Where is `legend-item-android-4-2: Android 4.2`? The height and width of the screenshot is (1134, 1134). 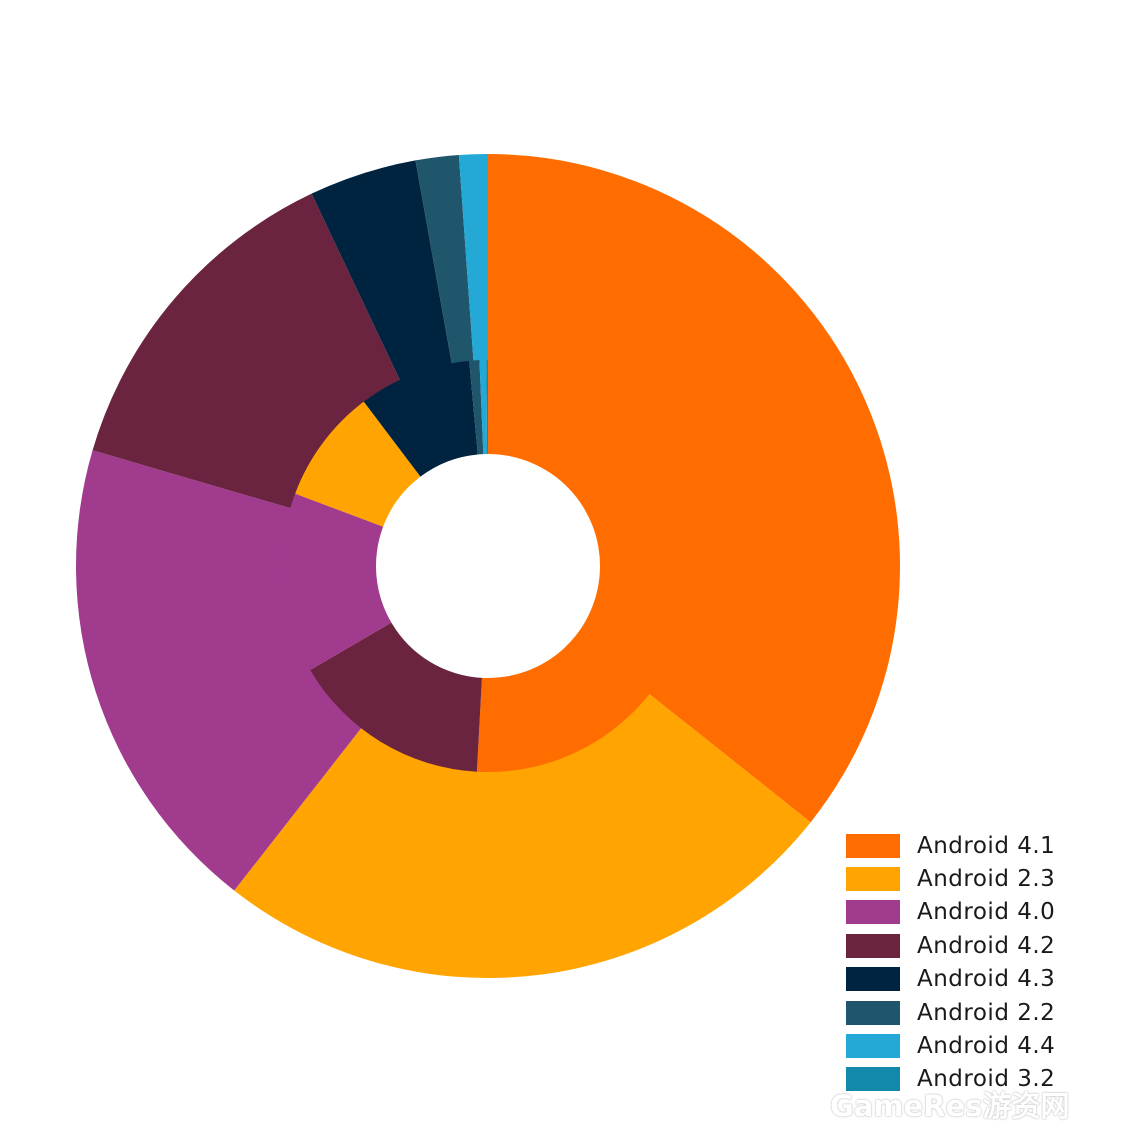
legend-item-android-4-2: Android 4.2 is located at coordinates (950, 945).